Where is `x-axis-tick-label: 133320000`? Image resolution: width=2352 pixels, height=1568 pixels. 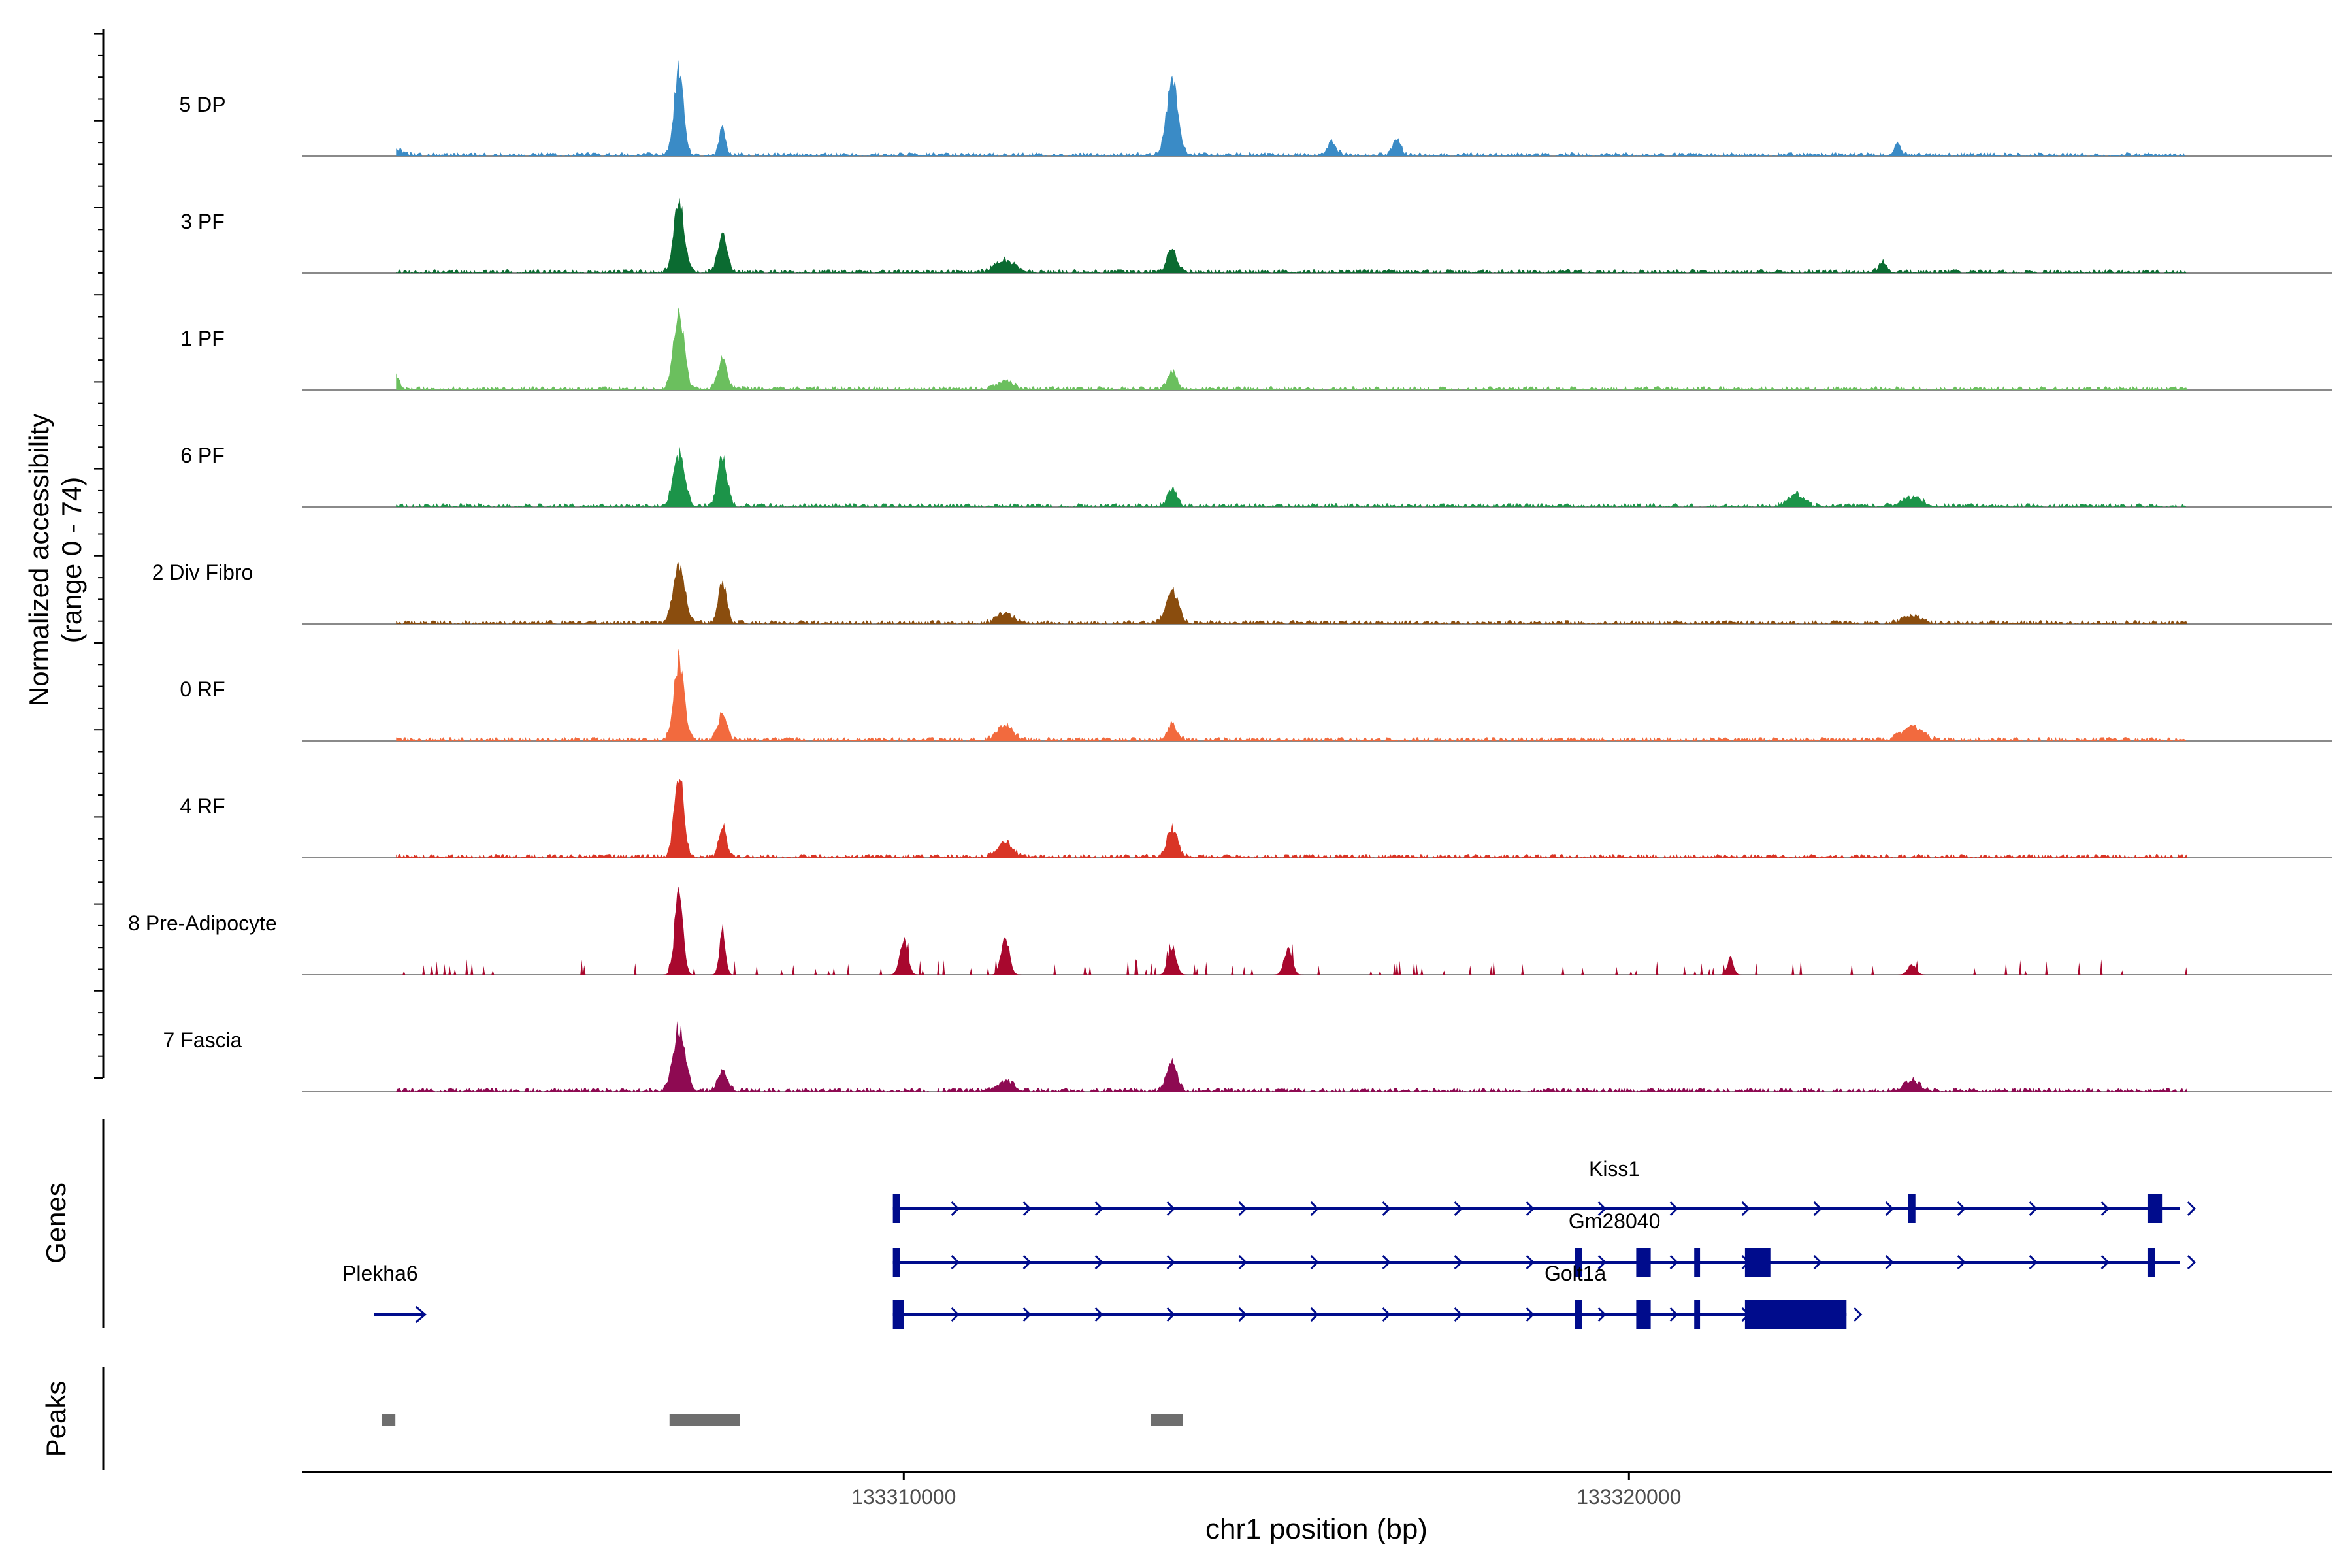
x-axis-tick-label: 133320000 is located at coordinates (1628, 1497).